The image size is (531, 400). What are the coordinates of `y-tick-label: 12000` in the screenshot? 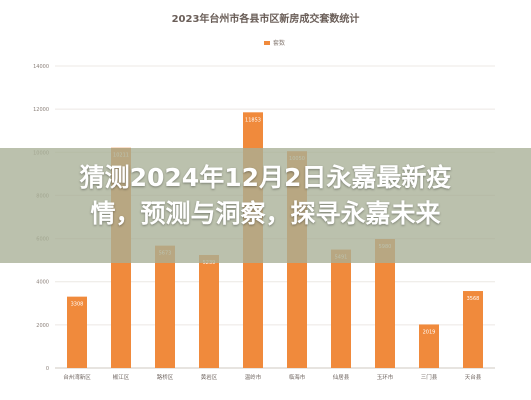 It's located at (41, 110).